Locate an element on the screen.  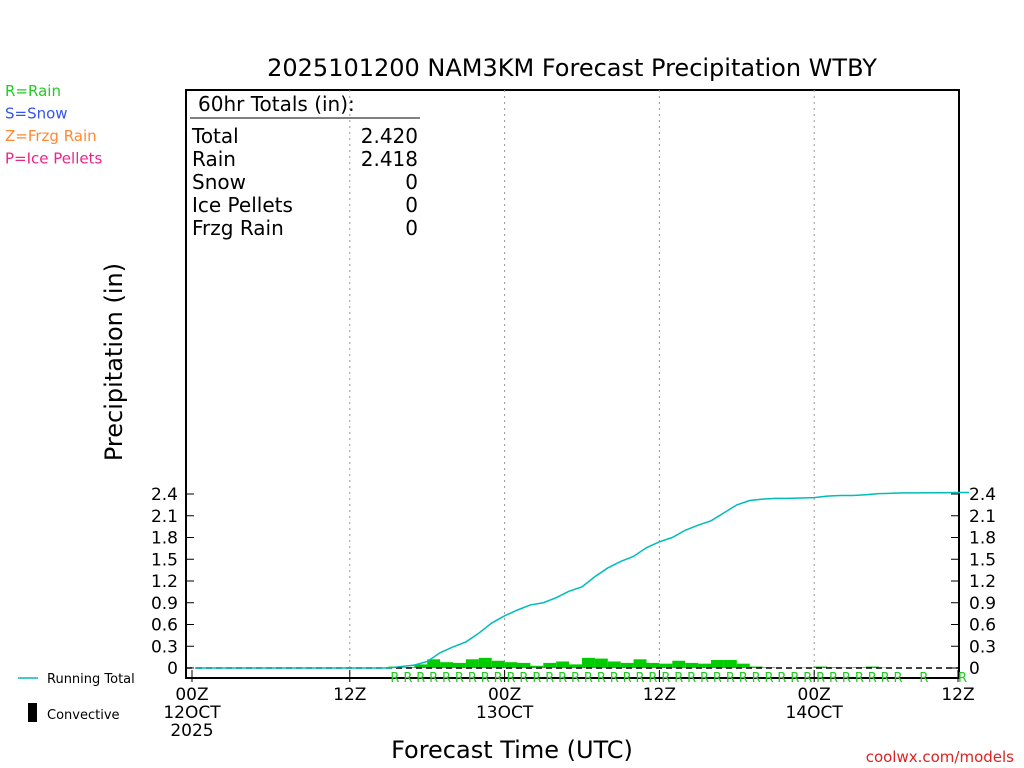
y-tick-label-left: 1.2 is located at coordinates (164, 582).